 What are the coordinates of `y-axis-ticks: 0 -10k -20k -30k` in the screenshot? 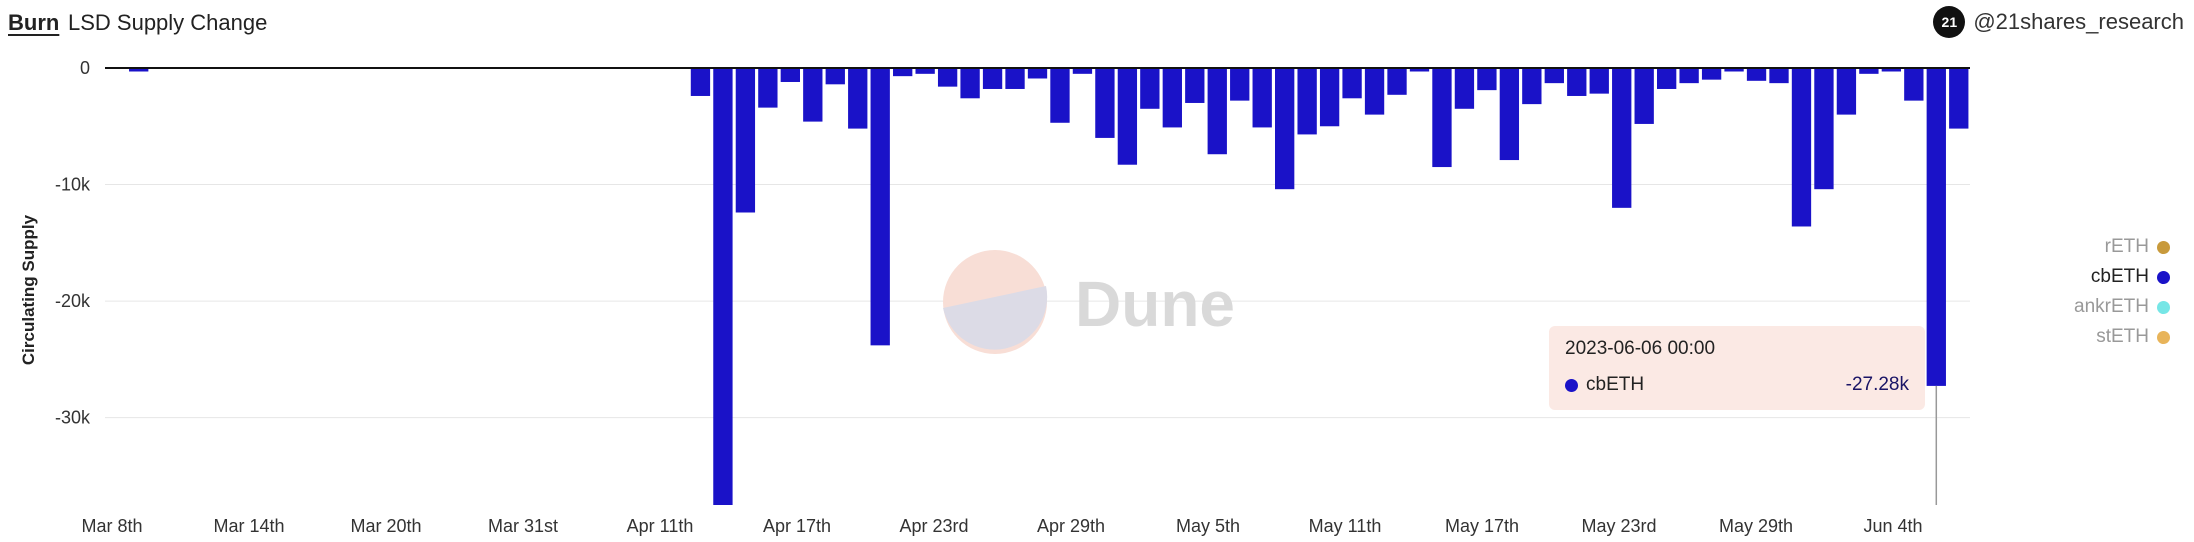 It's located at (73, 243).